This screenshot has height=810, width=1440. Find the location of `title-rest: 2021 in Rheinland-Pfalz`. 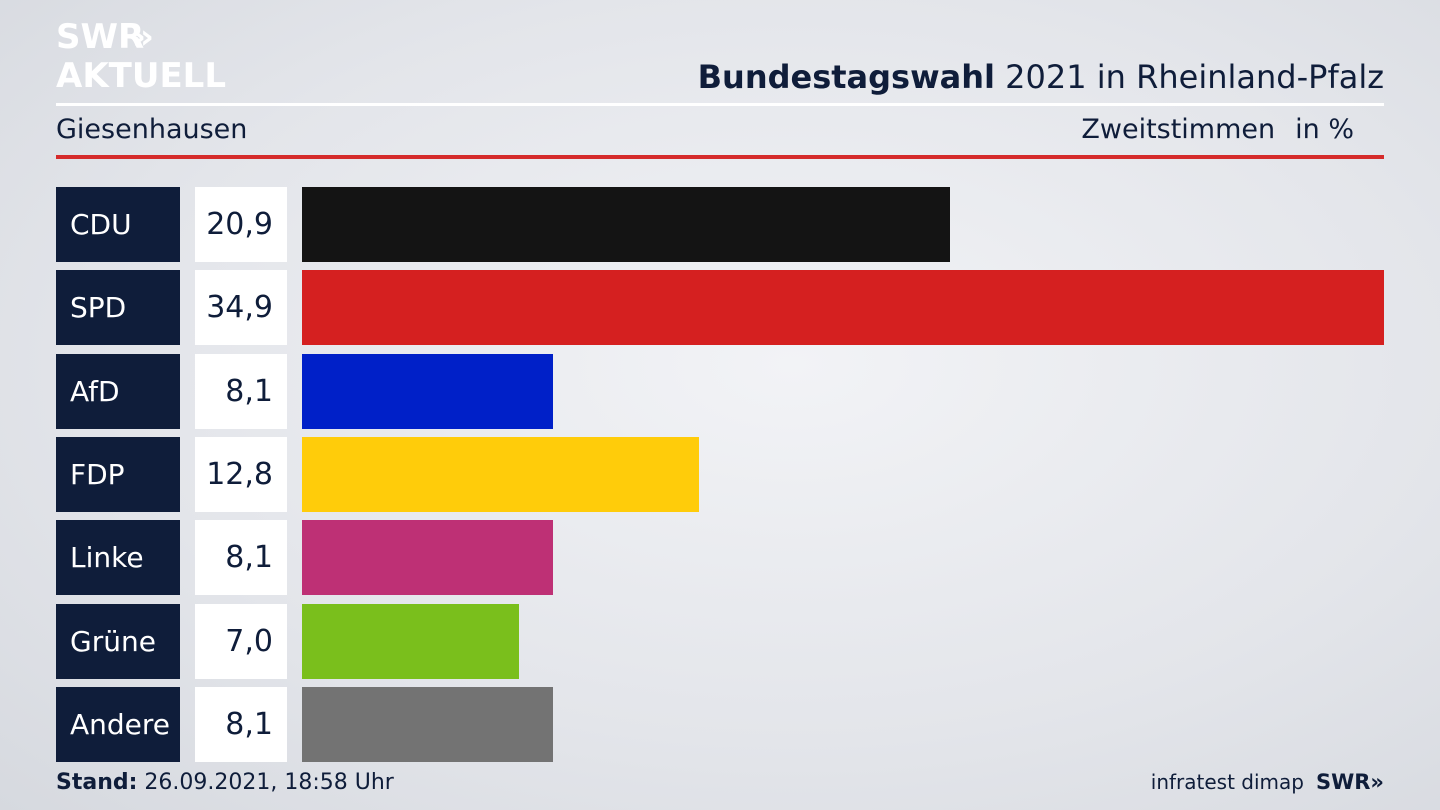

title-rest: 2021 in Rheinland-Pfalz is located at coordinates (1189, 77).